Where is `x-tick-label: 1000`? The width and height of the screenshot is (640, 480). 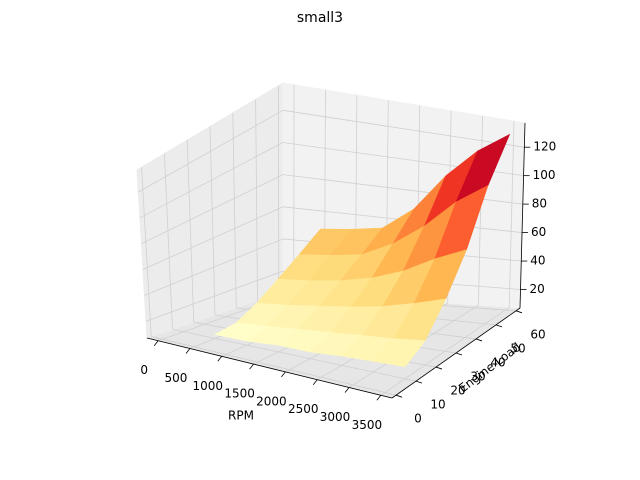 x-tick-label: 1000 is located at coordinates (207, 386).